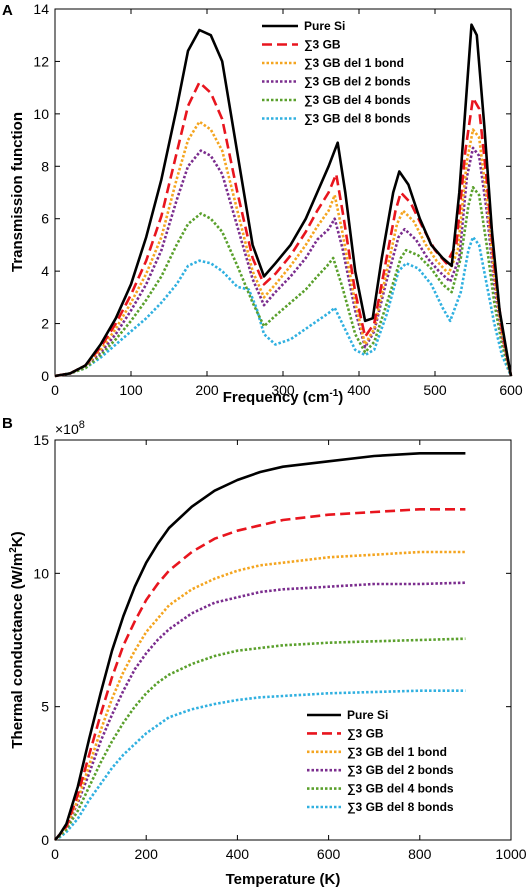 The width and height of the screenshot is (529, 892). Describe the element at coordinates (17, 539) in the screenshot. I see `panel-b-y-axis-label-end: K)` at that location.